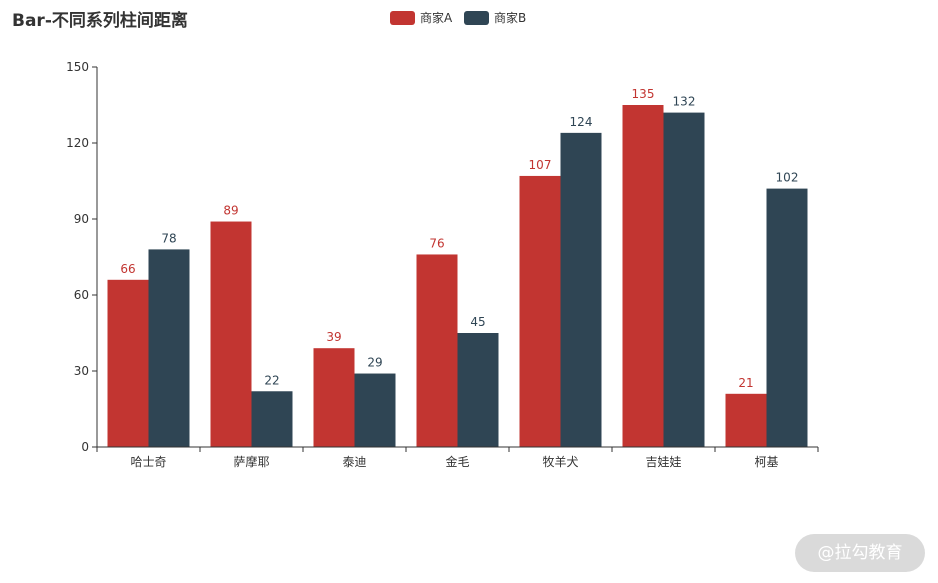 The height and width of the screenshot is (583, 938). Describe the element at coordinates (77, 143) in the screenshot. I see `y-tick-label-4: 120` at that location.